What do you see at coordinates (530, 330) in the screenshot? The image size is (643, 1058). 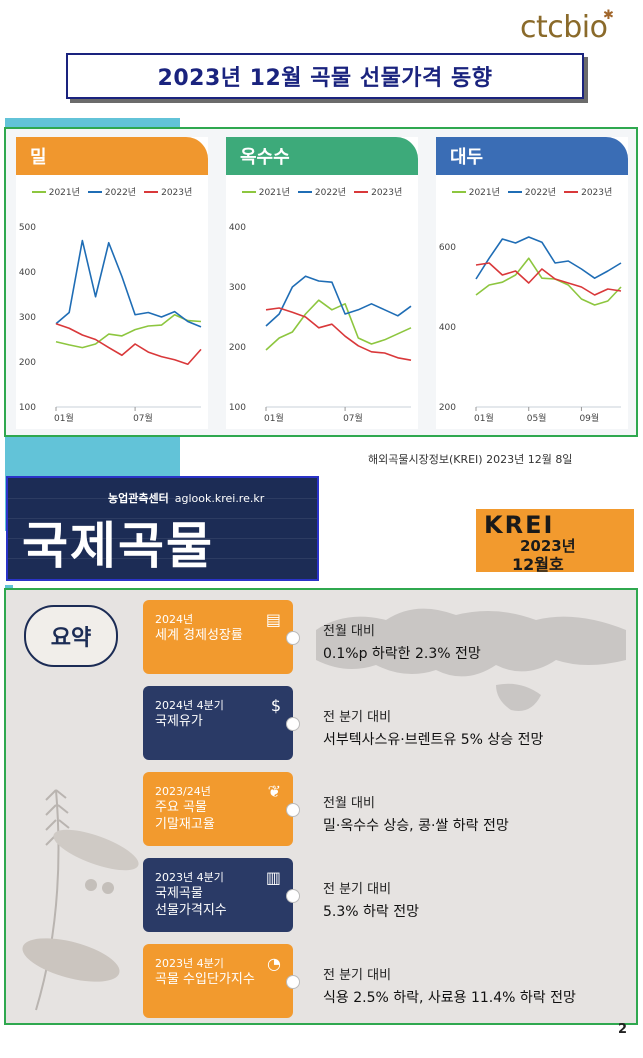 I see `line-chart-soybean: 200 400 600 01월 05월 09월` at bounding box center [530, 330].